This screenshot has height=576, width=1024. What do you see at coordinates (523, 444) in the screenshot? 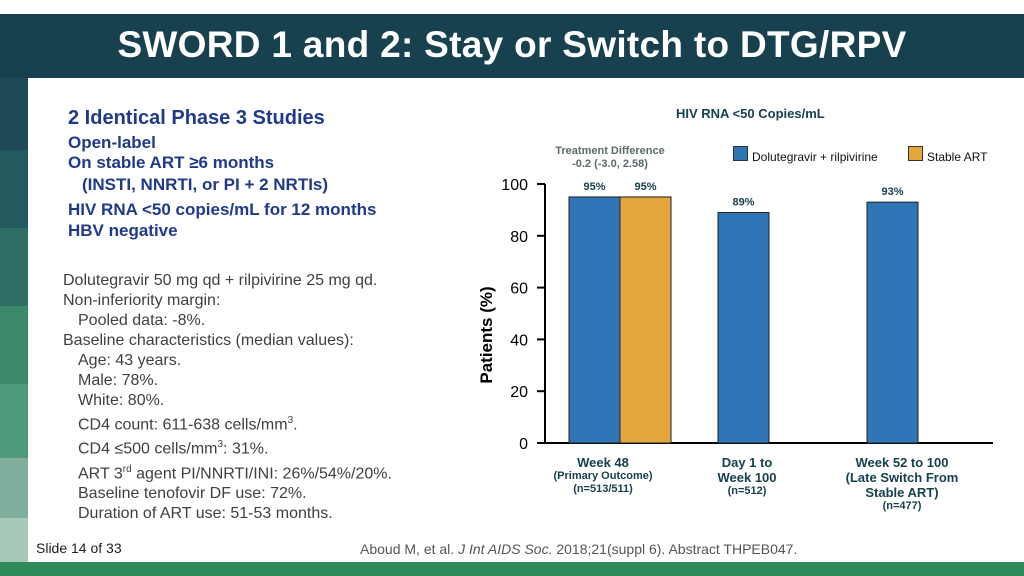
I see `y-tick-label-0: 0` at bounding box center [523, 444].